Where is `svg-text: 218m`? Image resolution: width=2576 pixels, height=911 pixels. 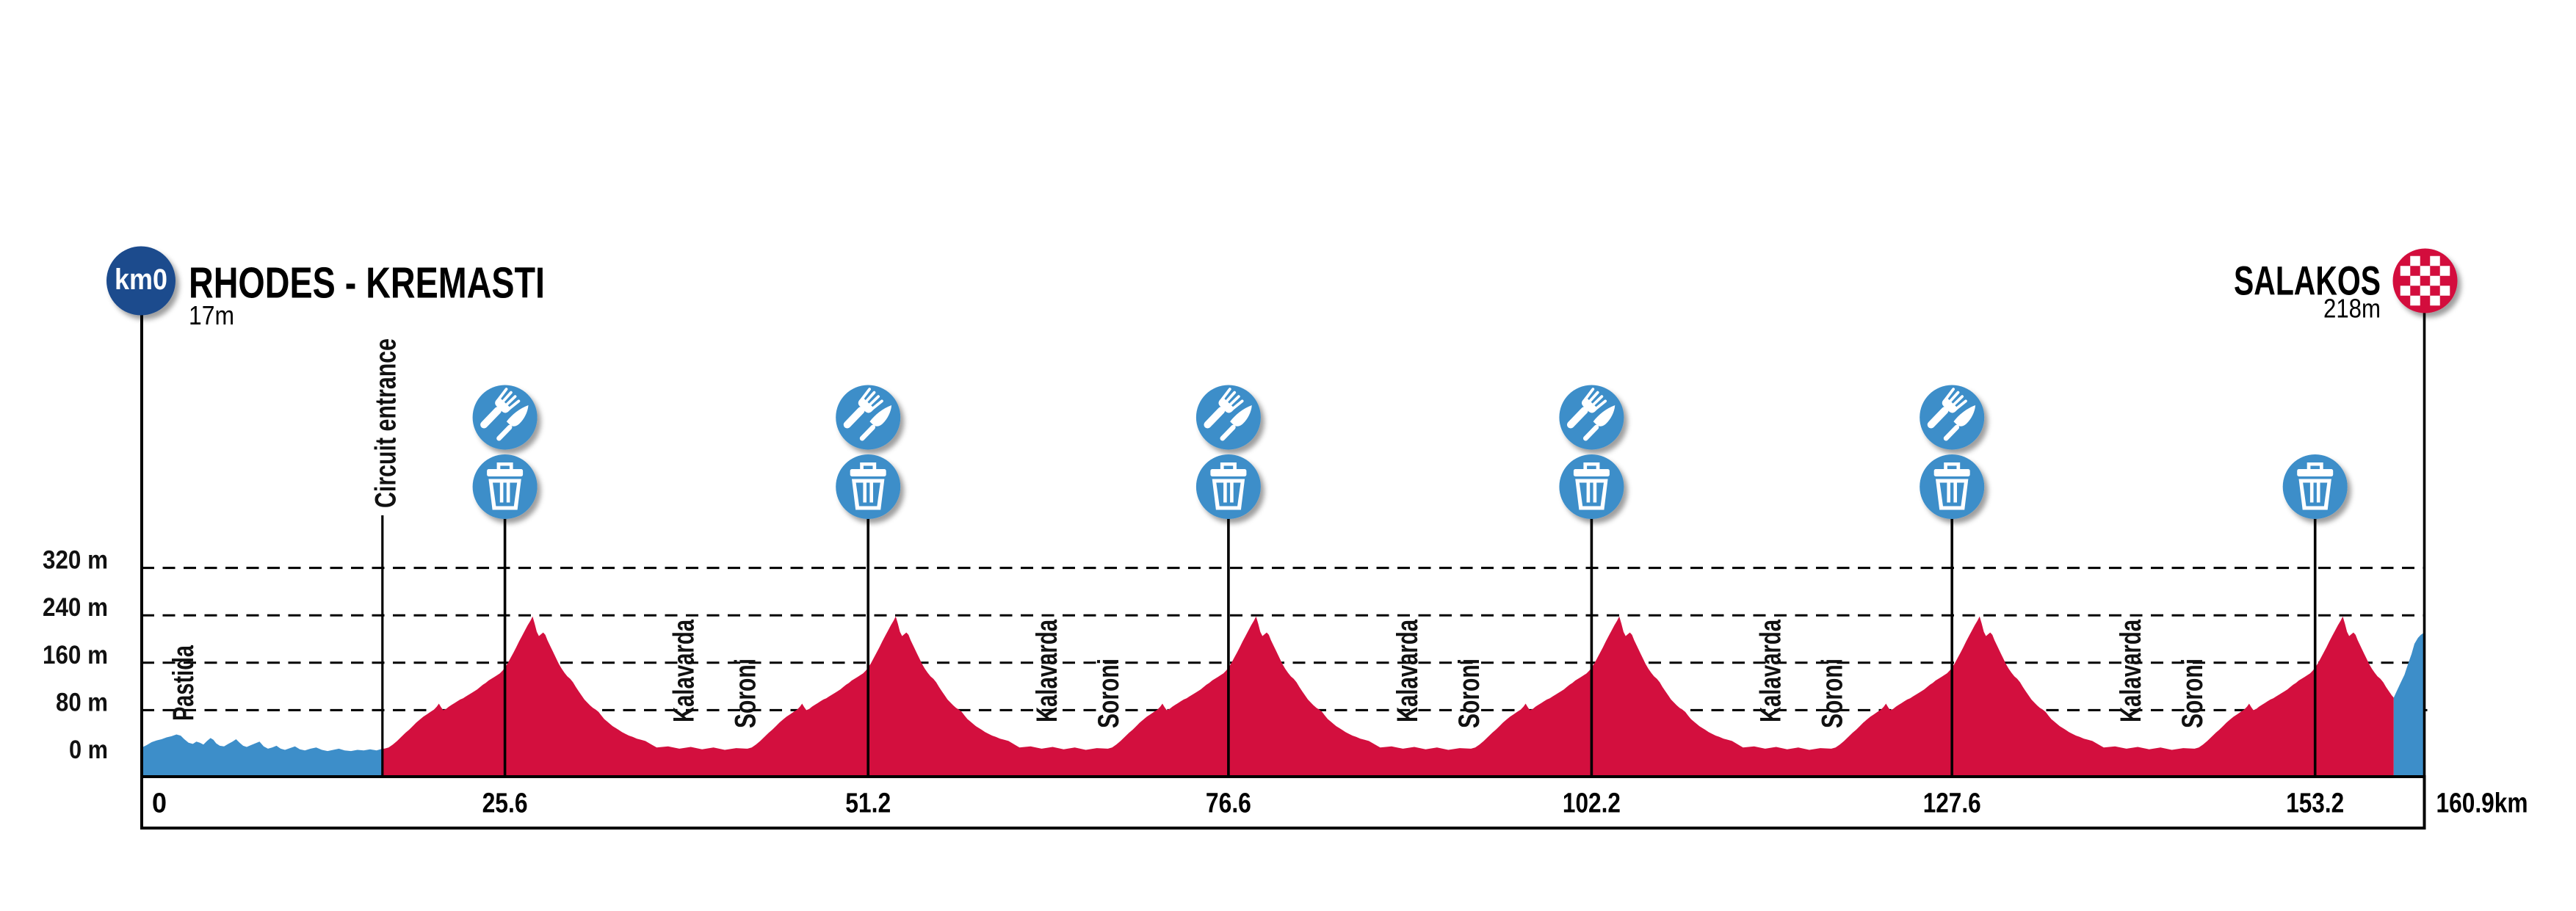
svg-text: 218m is located at coordinates (2352, 309).